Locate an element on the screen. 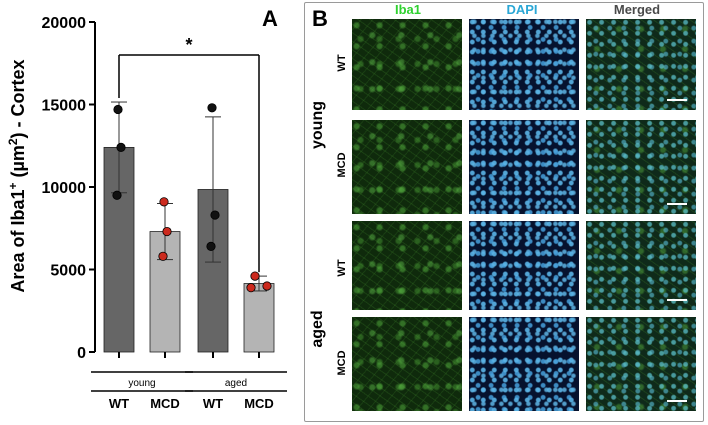 This screenshot has height=425, width=708. y-tick-label: 5000 is located at coordinates (68, 271).